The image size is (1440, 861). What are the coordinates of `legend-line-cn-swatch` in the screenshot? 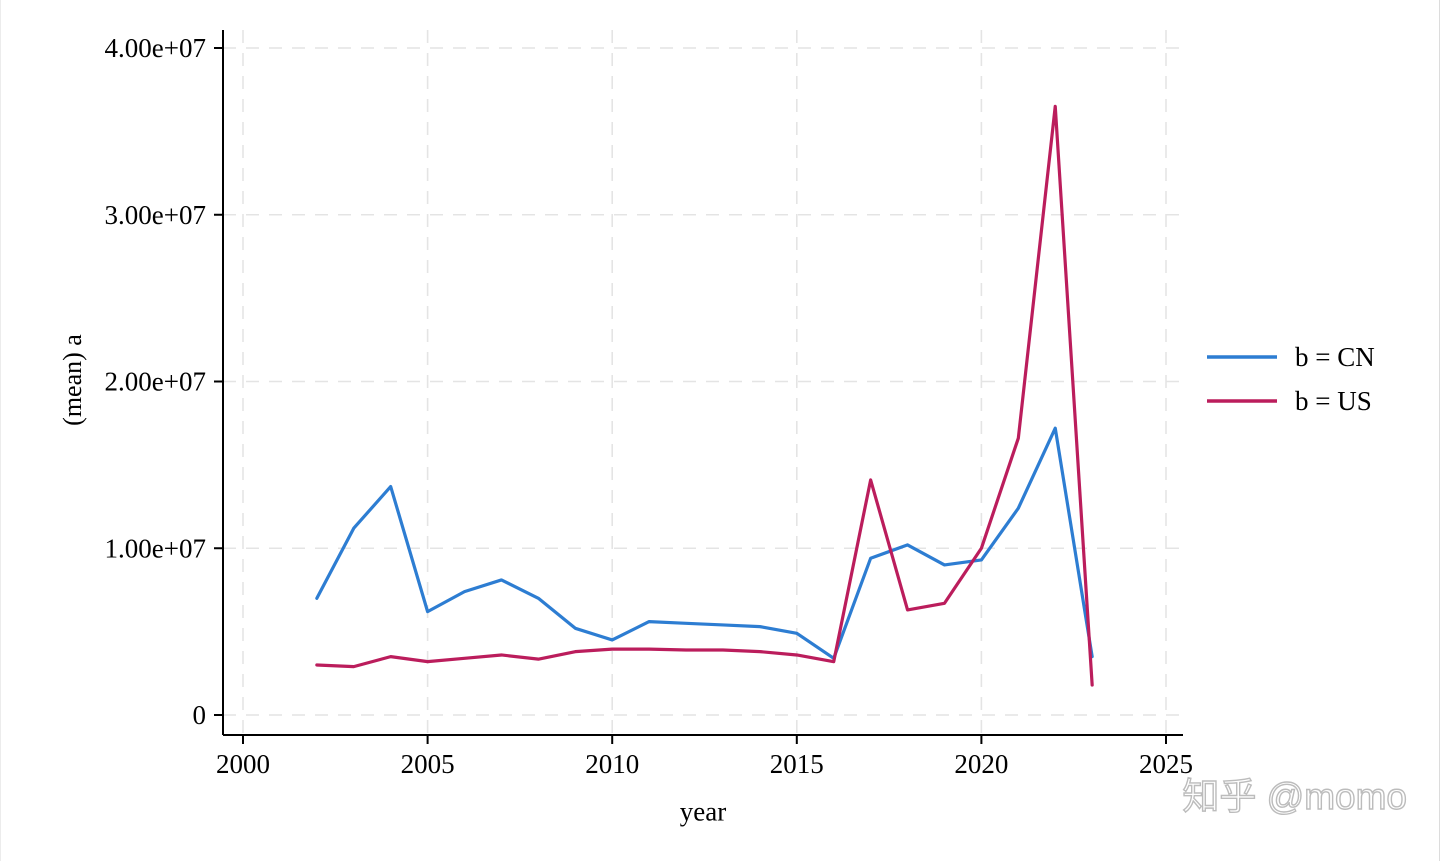 It's located at (1242, 357).